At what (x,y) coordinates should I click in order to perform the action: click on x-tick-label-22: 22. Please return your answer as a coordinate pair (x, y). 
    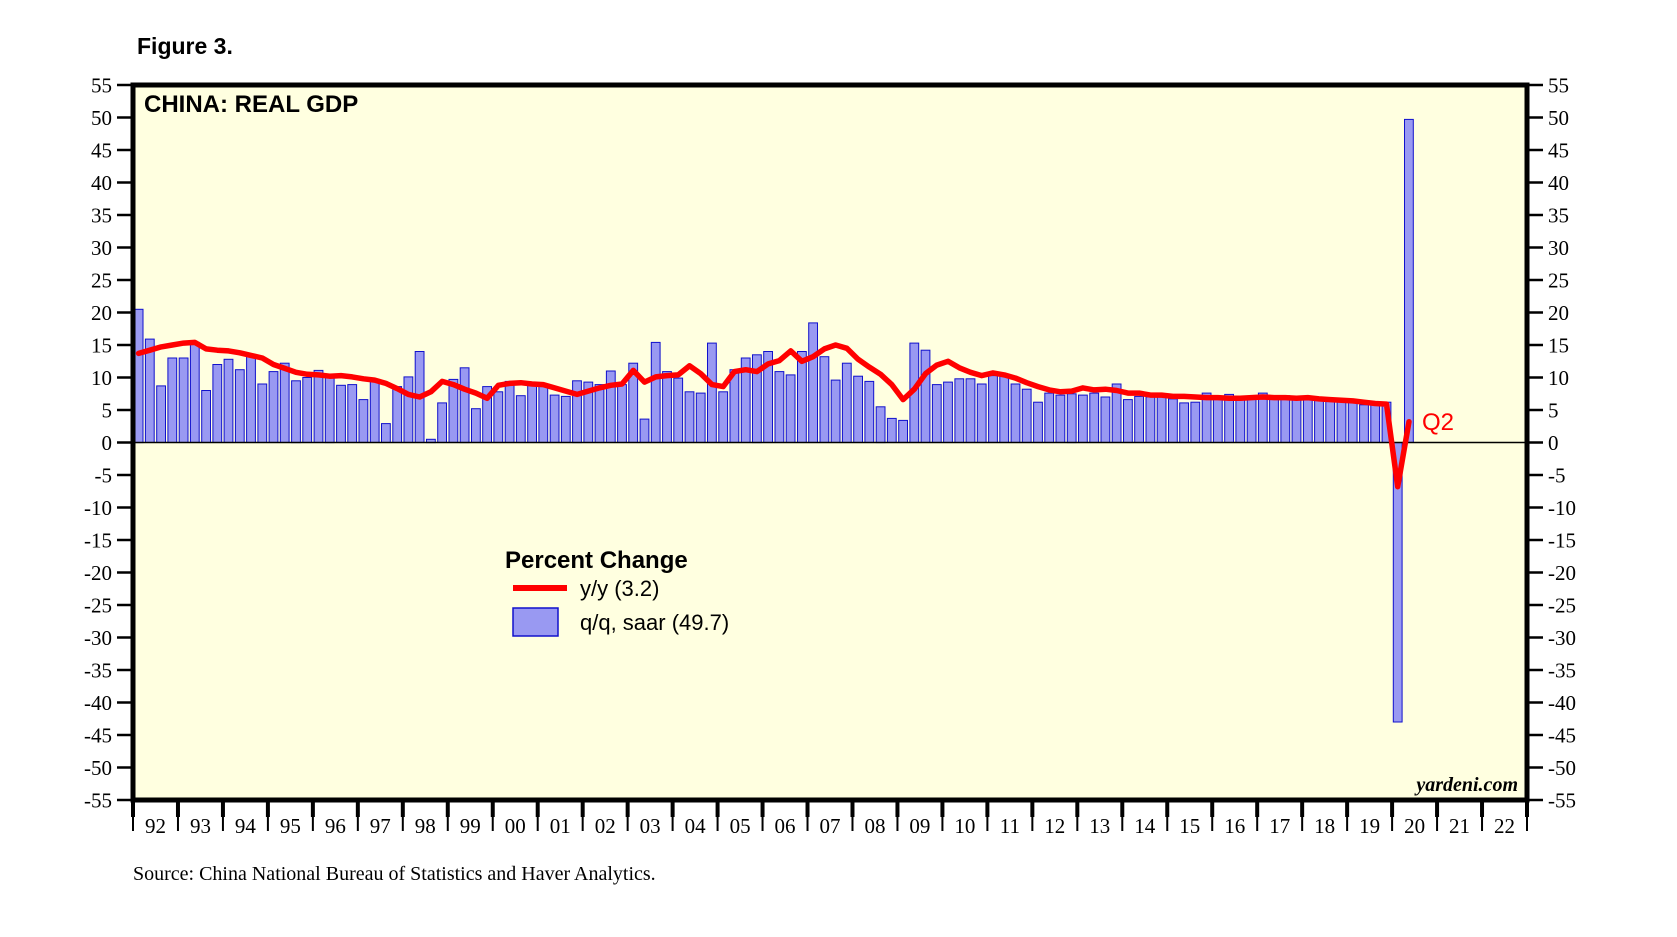
    Looking at the image, I should click on (1504, 826).